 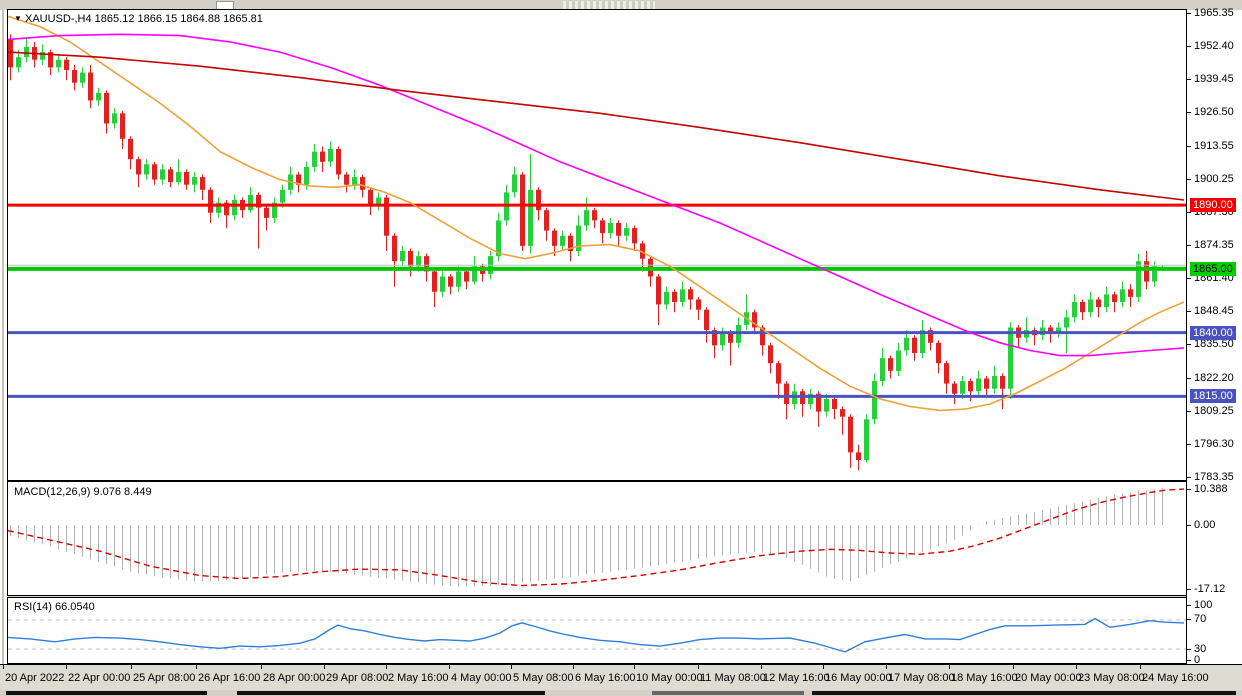 What do you see at coordinates (1214, 112) in the screenshot?
I see `price-tick-label: 1926.50` at bounding box center [1214, 112].